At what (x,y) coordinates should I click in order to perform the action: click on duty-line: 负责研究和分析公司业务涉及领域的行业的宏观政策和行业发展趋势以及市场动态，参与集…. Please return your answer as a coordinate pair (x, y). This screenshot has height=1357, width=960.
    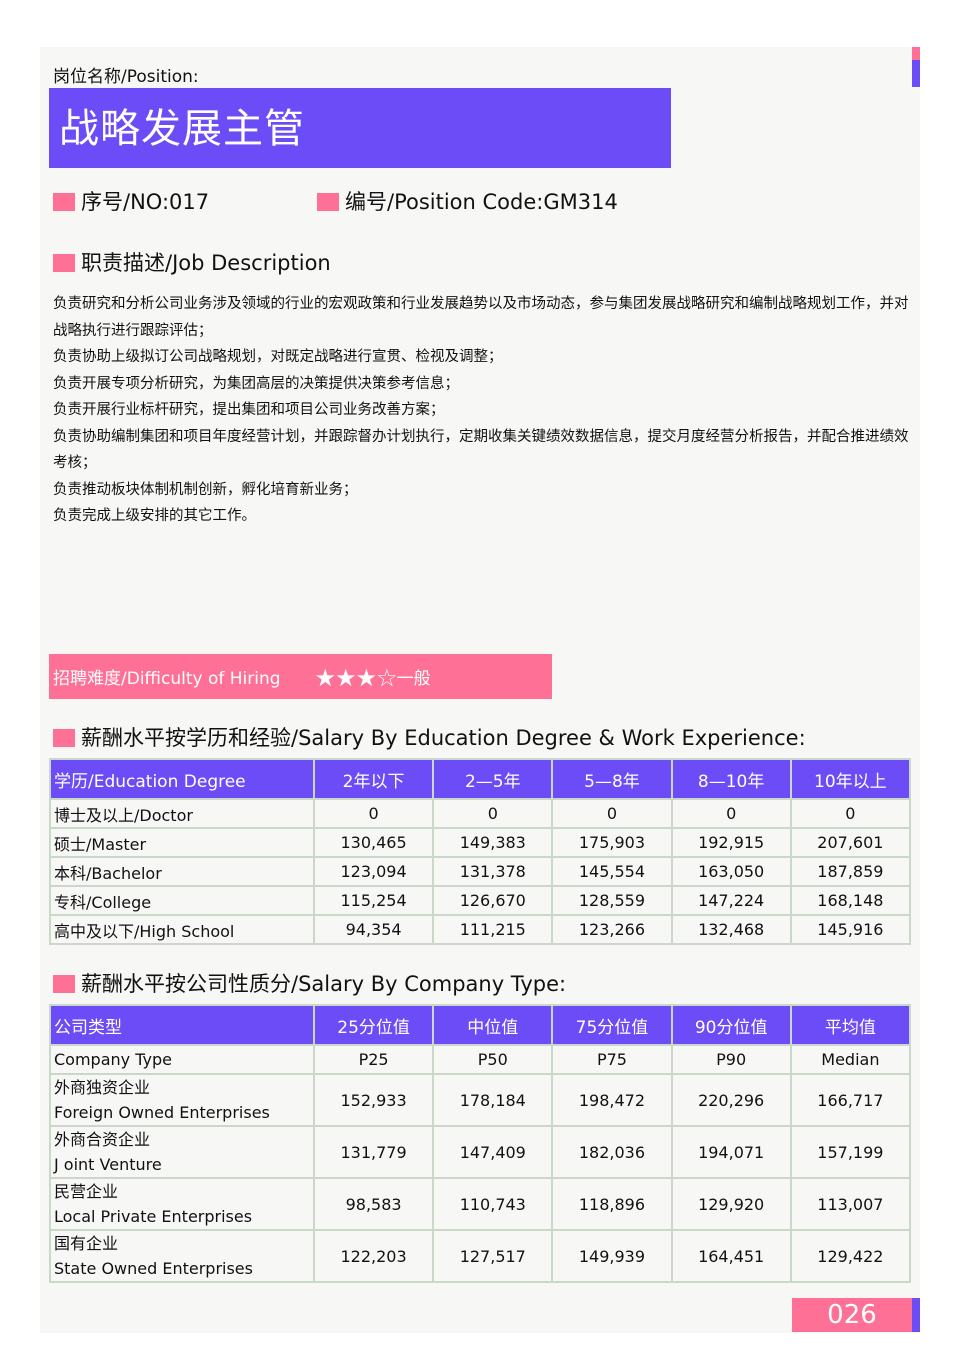
    Looking at the image, I should click on (481, 317).